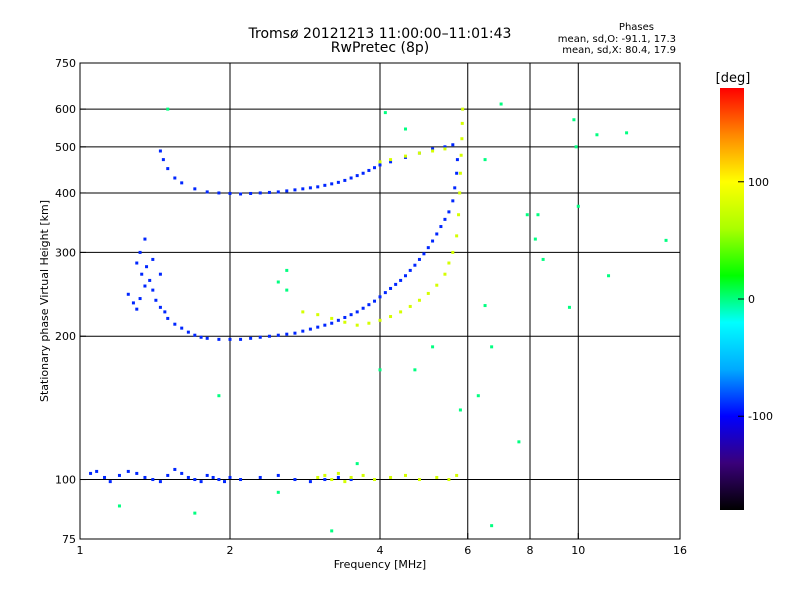 The image size is (800, 600). I want to click on colorbar-tick-label: 100, so click(758, 182).